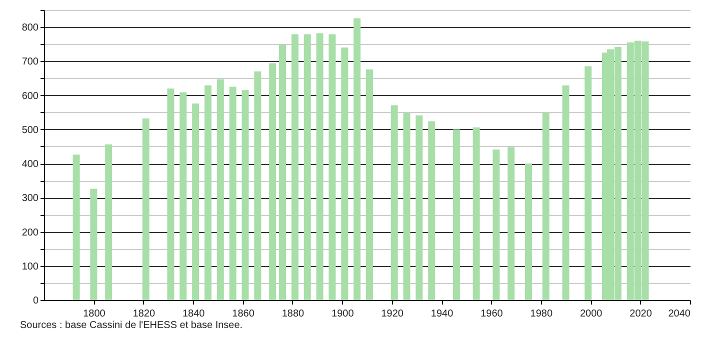 This screenshot has width=710, height=340. Describe the element at coordinates (243, 314) in the screenshot. I see `x-tick-label: 1860` at that location.